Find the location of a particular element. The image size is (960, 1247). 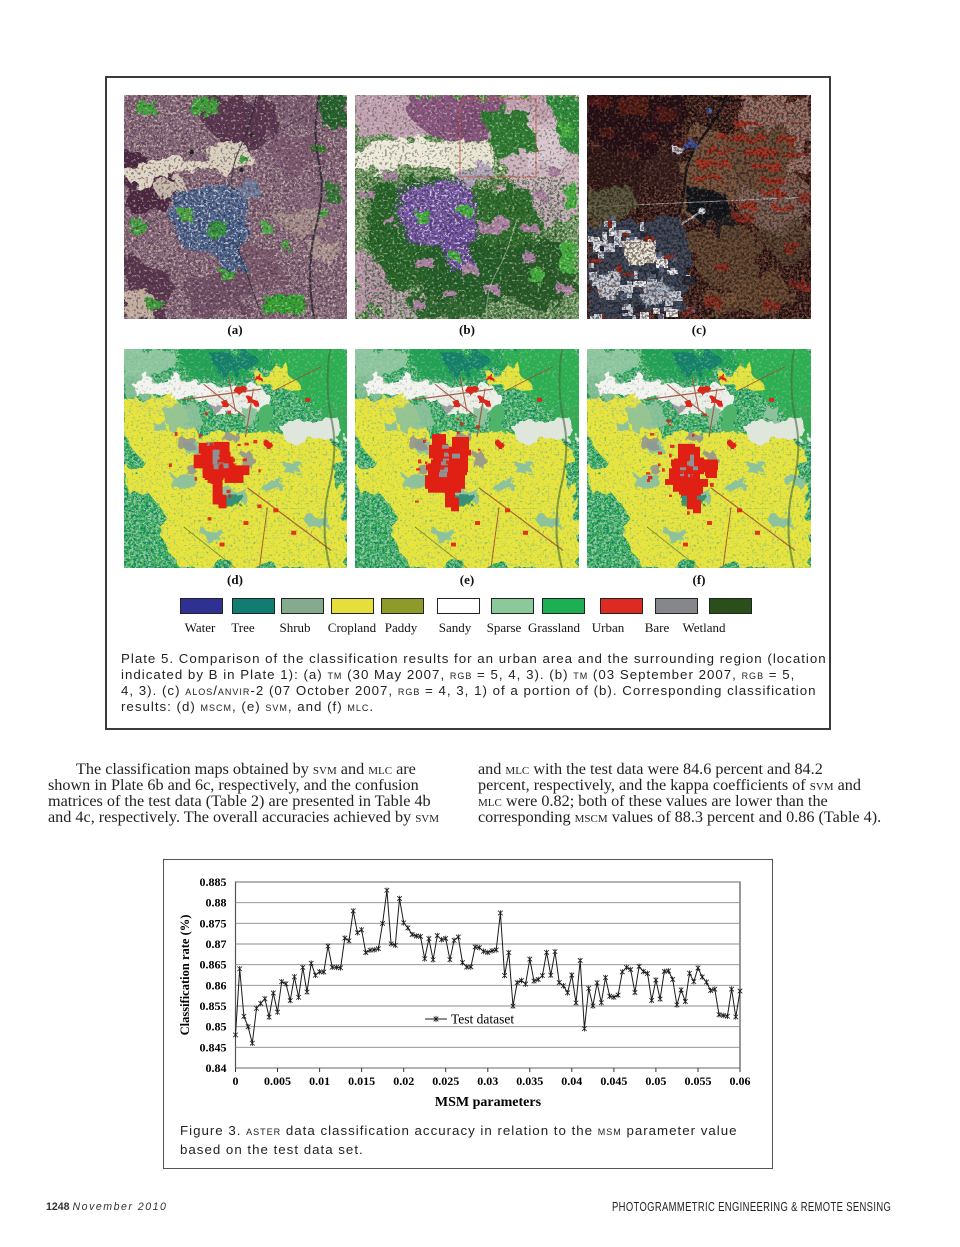

svg-text: 0.05 is located at coordinates (655, 1081).